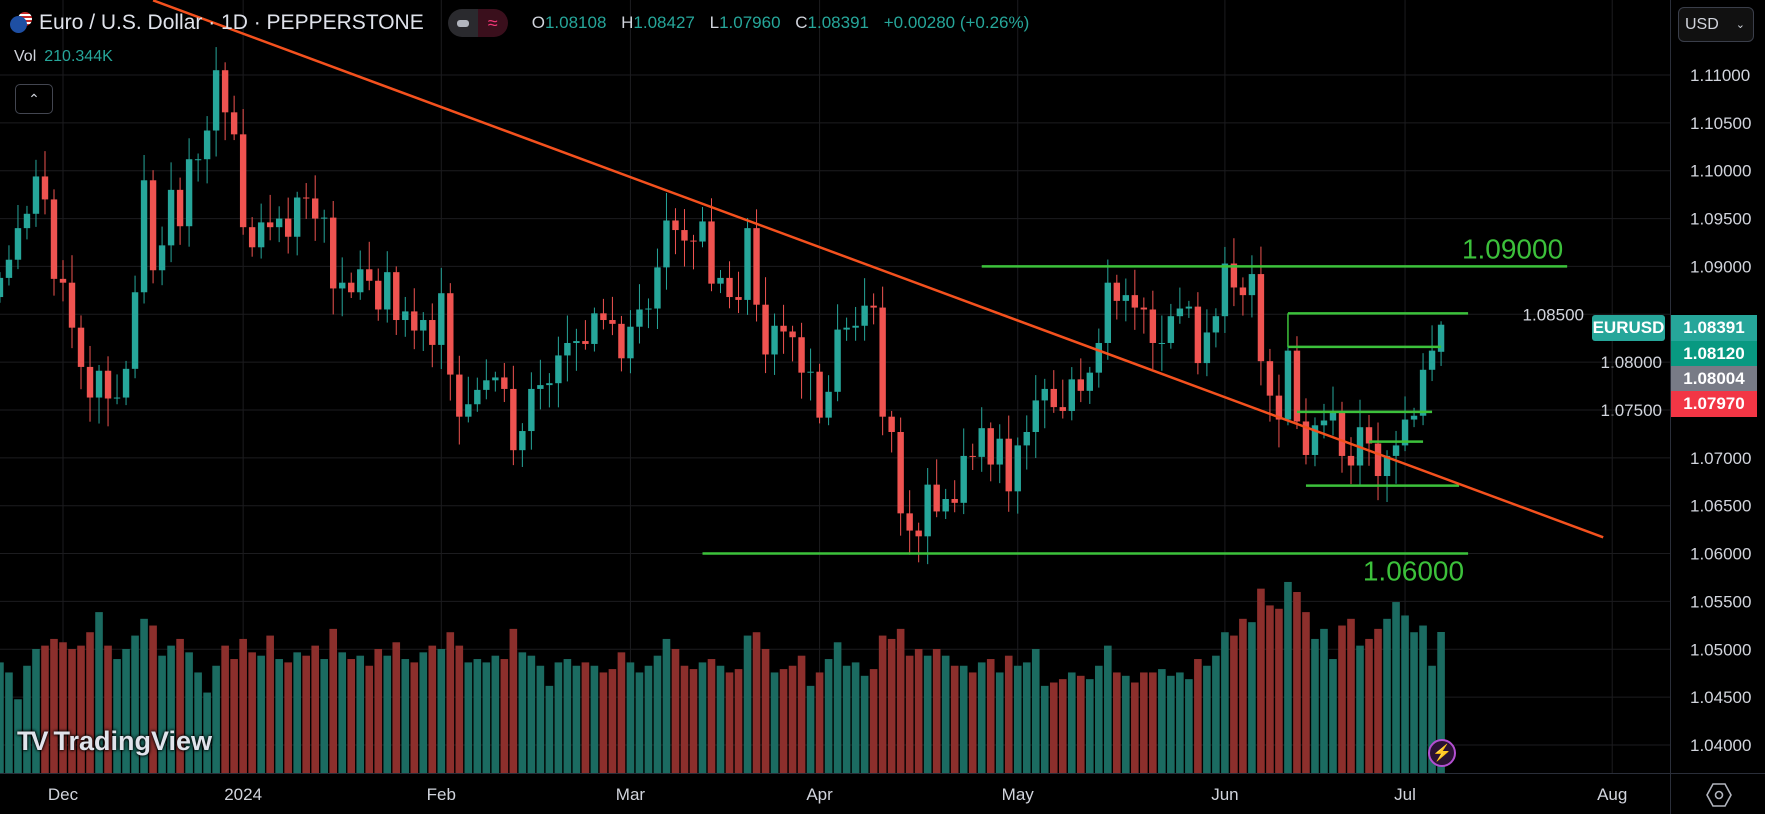 The height and width of the screenshot is (814, 1765). I want to click on level-label: 1.06000, so click(1413, 571).